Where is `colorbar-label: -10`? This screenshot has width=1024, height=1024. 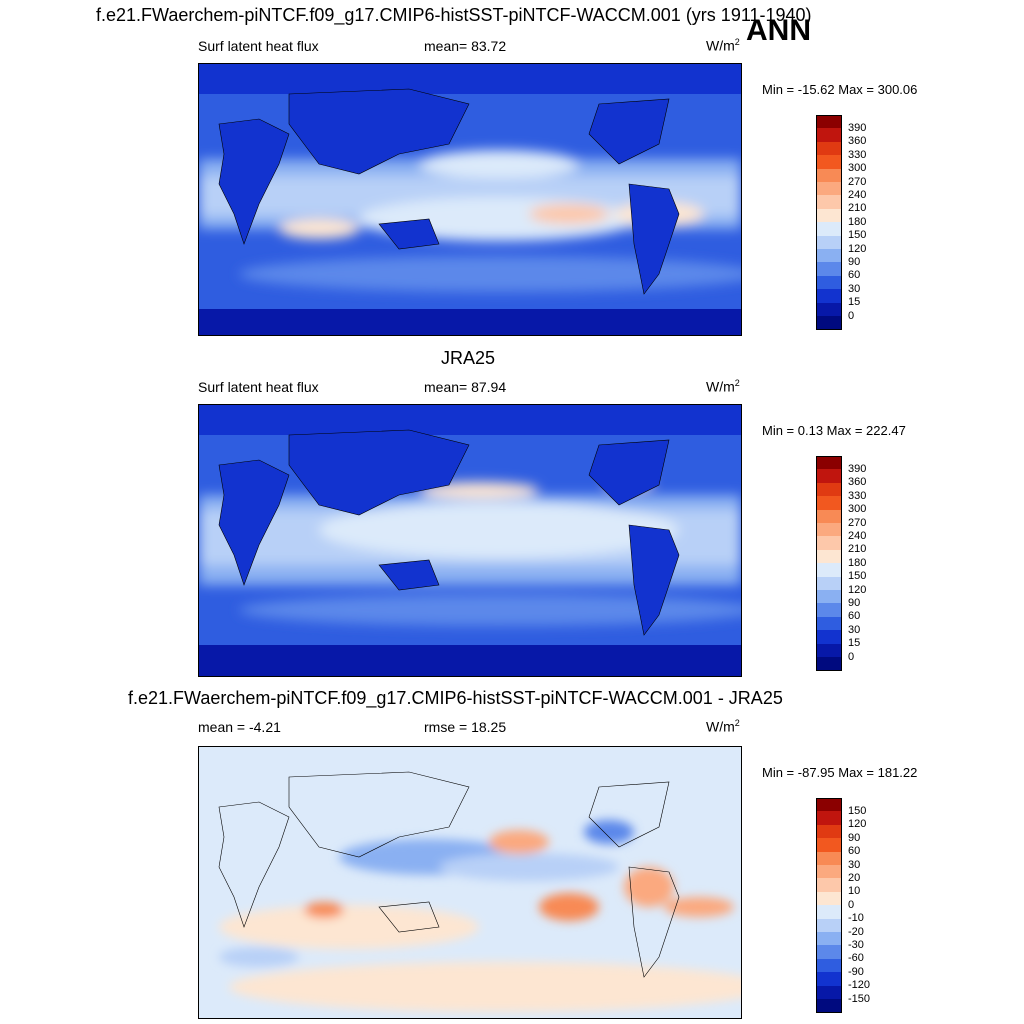 colorbar-label: -10 is located at coordinates (856, 918).